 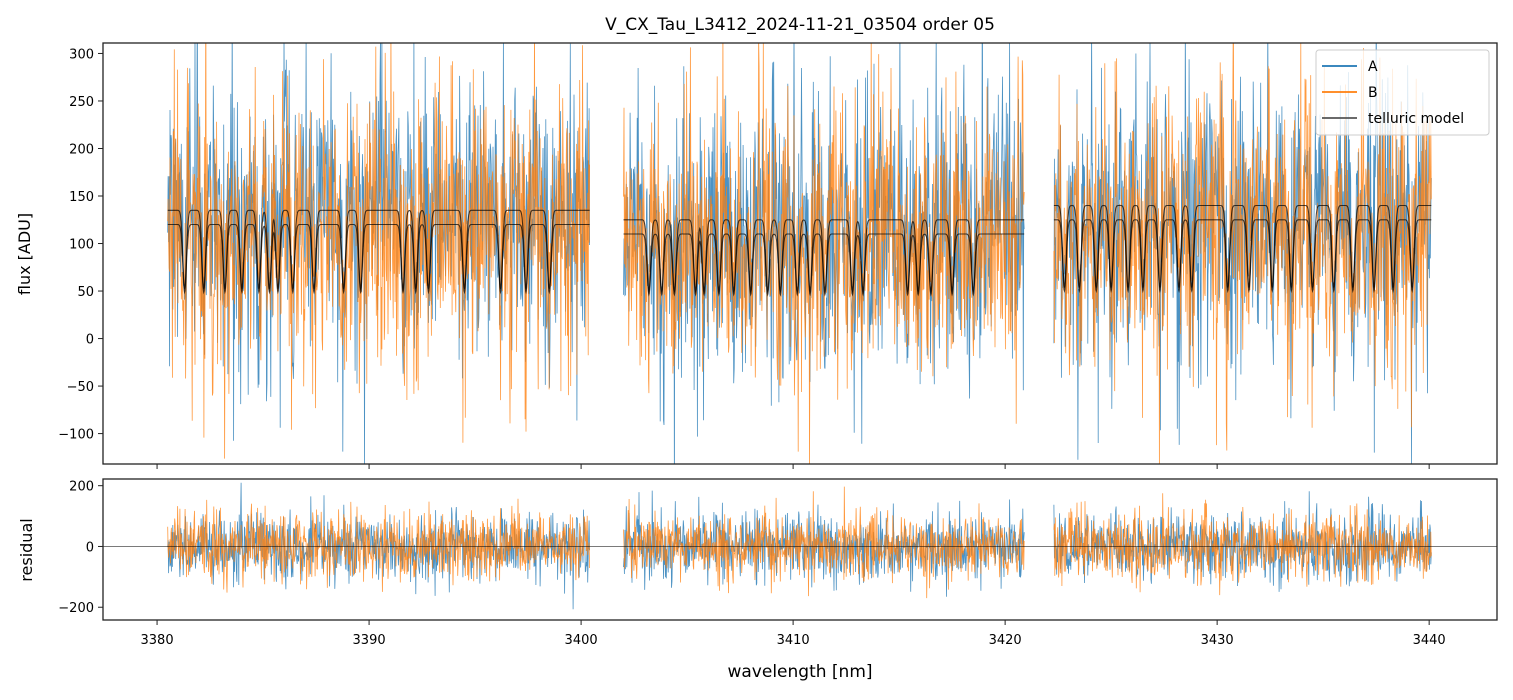 I want to click on x-tick-label: 3410, so click(x=793, y=640).